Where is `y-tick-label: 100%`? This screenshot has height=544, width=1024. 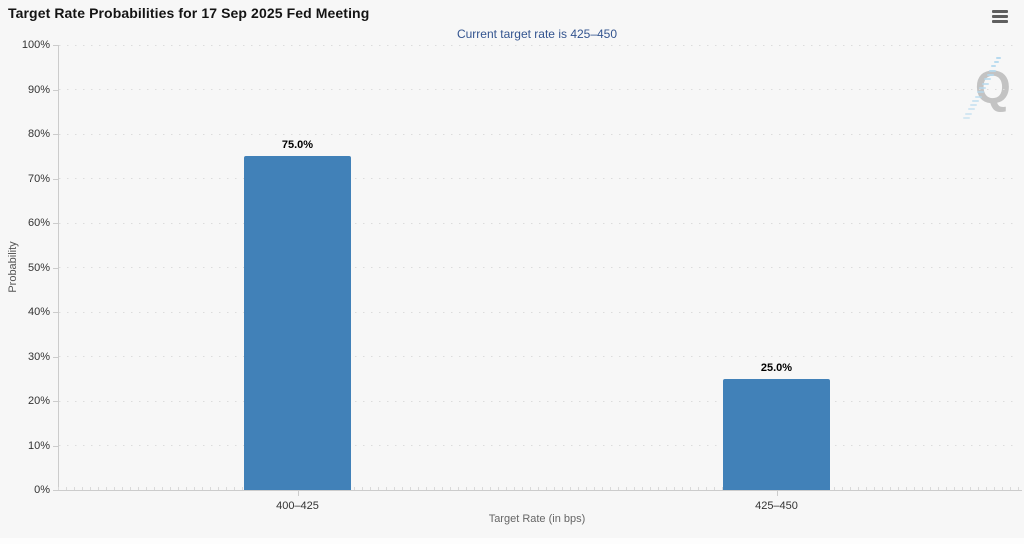
y-tick-label: 100% is located at coordinates (35, 45).